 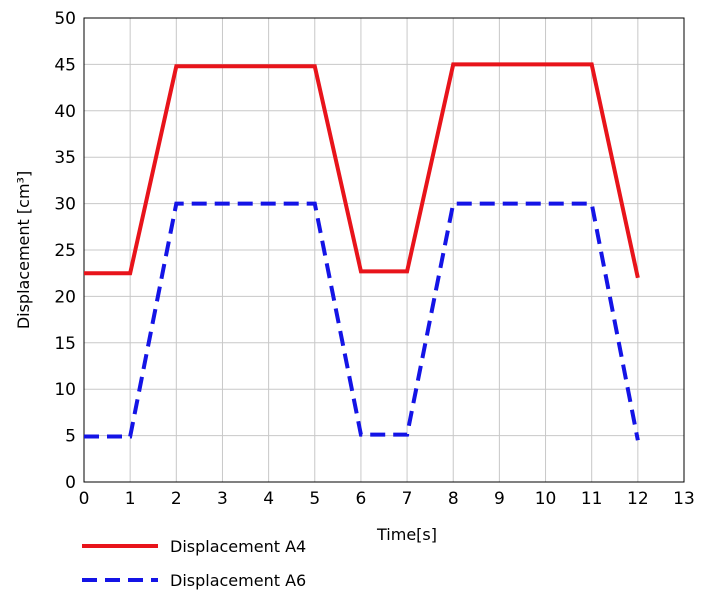 What do you see at coordinates (499, 499) in the screenshot?
I see `x-tick-label: 9` at bounding box center [499, 499].